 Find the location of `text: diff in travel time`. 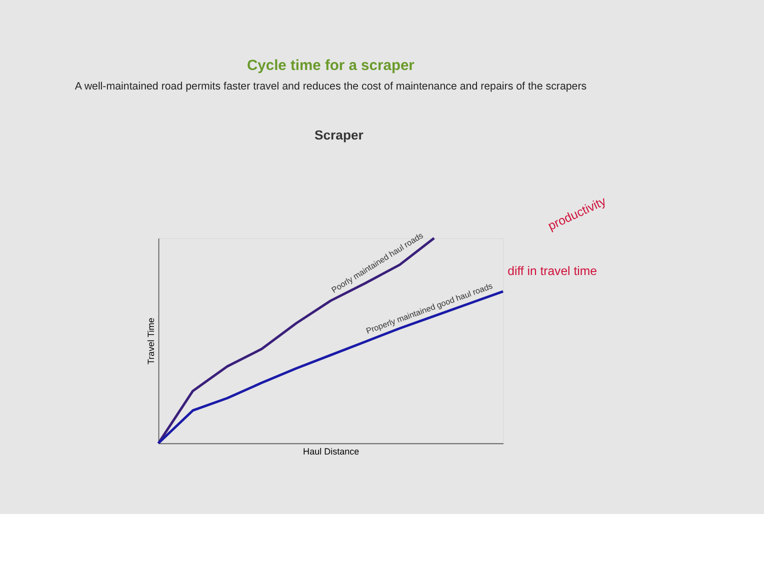

text: diff in travel time is located at coordinates (553, 271).